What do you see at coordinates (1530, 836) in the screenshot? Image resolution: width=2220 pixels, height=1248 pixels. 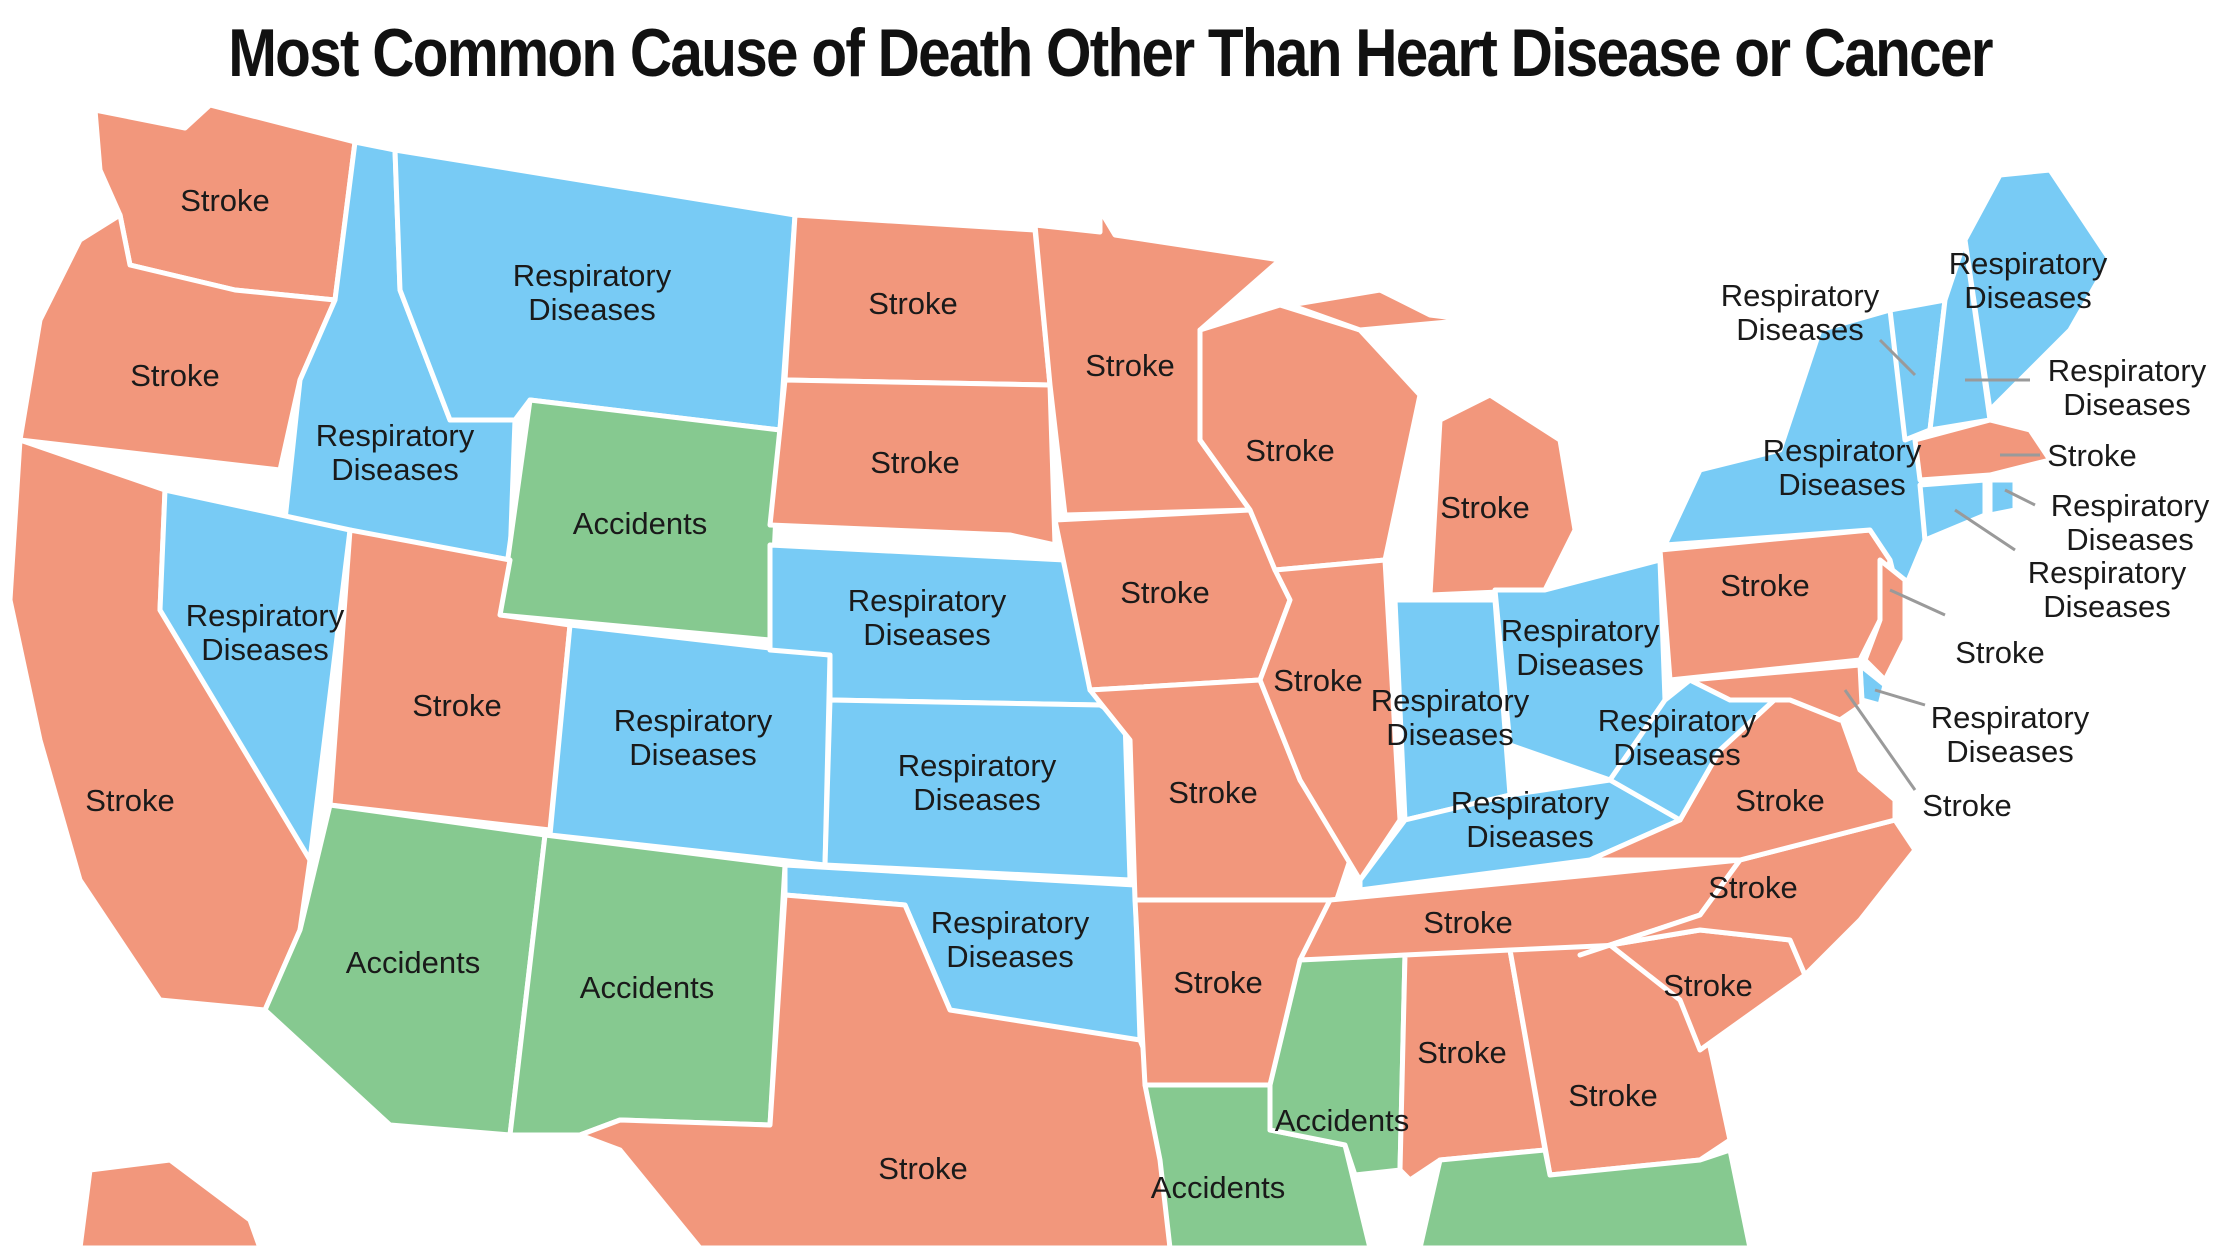 I see `label-kentucky-line2: Diseases` at bounding box center [1530, 836].